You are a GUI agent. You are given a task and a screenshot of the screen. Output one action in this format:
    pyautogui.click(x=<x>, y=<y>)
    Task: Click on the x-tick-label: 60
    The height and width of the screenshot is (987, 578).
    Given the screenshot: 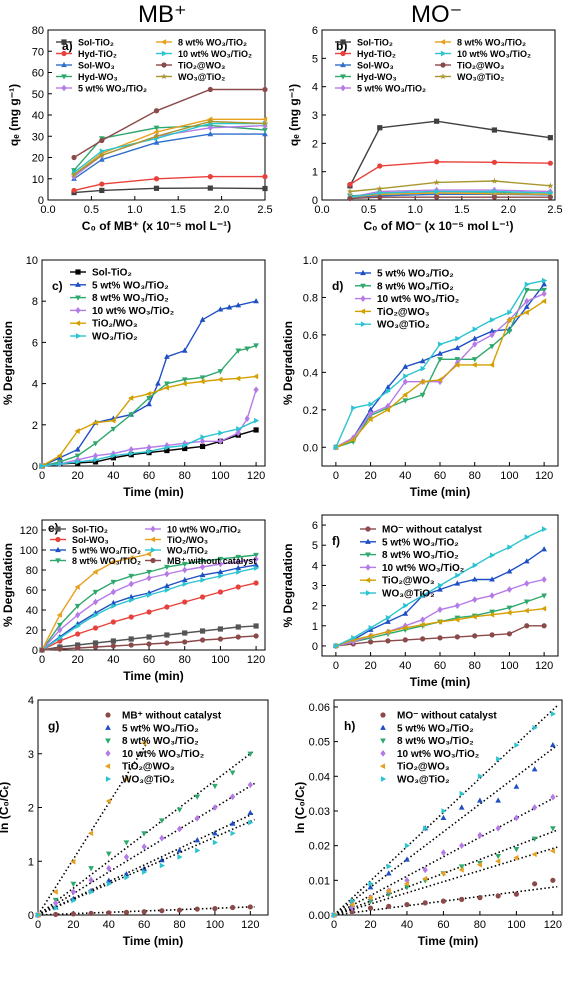 What is the action you would take?
    pyautogui.click(x=440, y=666)
    